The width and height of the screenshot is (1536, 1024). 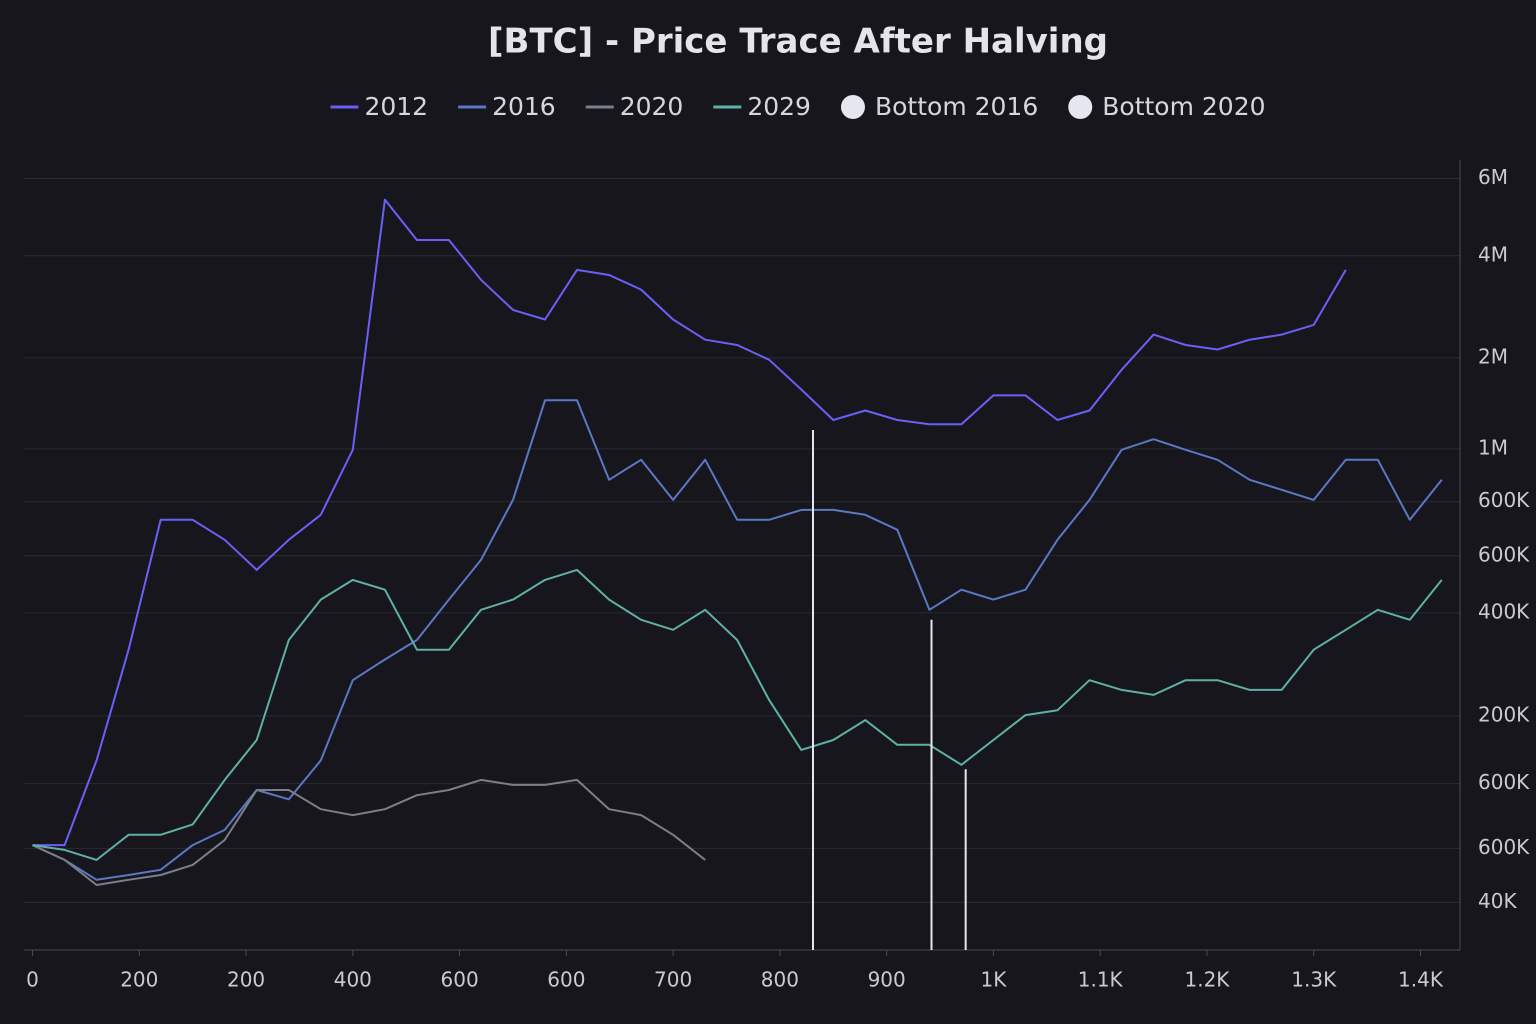 I want to click on x-tick-label: 900, so click(x=887, y=980).